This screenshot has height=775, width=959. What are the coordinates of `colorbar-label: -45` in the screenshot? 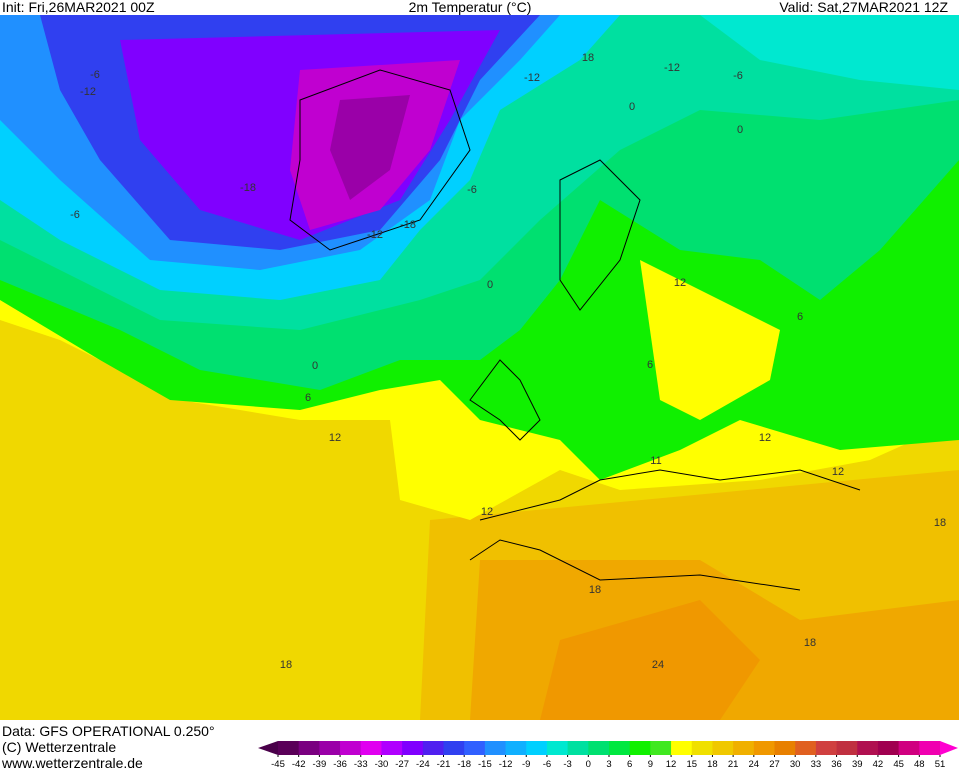 It's located at (278, 764).